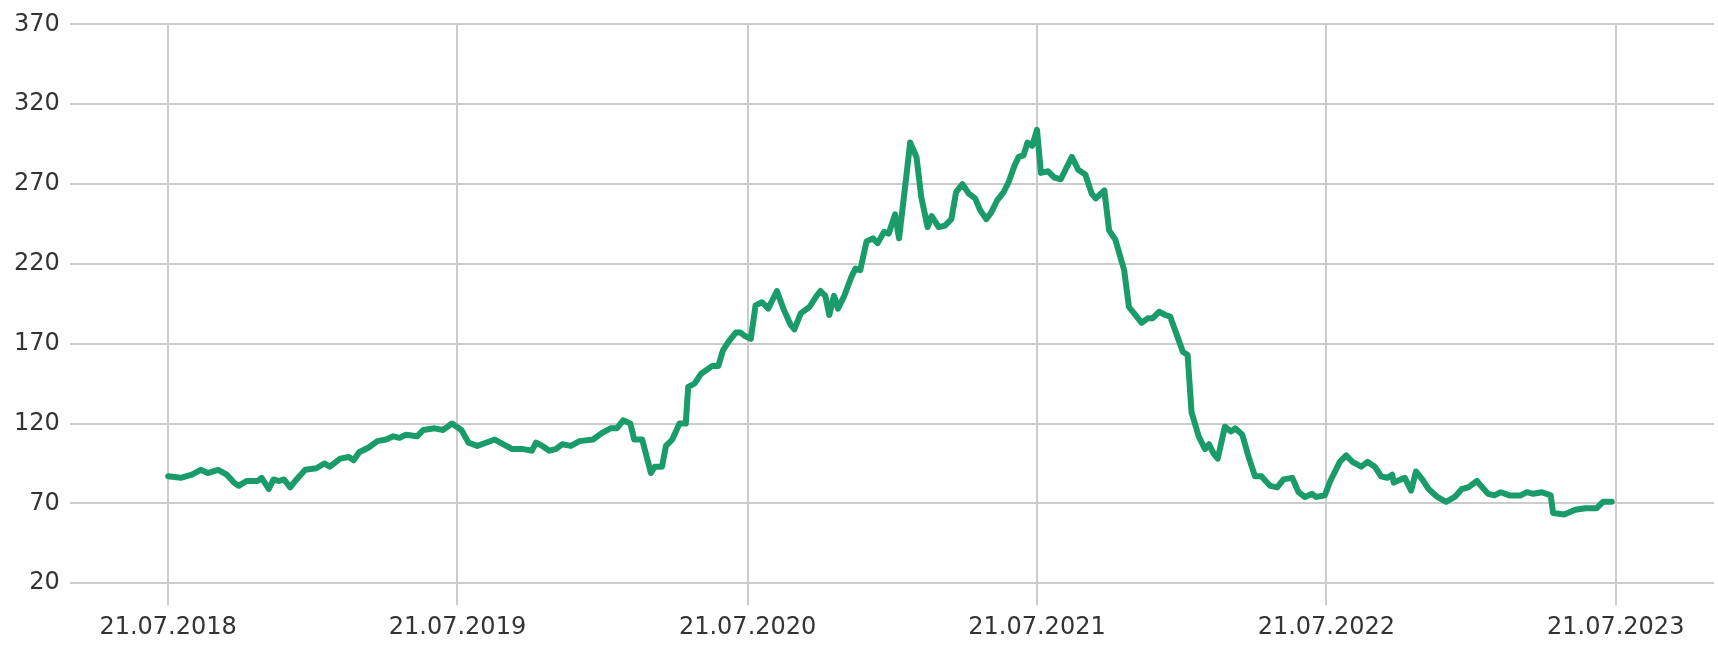  Describe the element at coordinates (1037, 625) in the screenshot. I see `x-tick-label: 21.07.2021` at that location.